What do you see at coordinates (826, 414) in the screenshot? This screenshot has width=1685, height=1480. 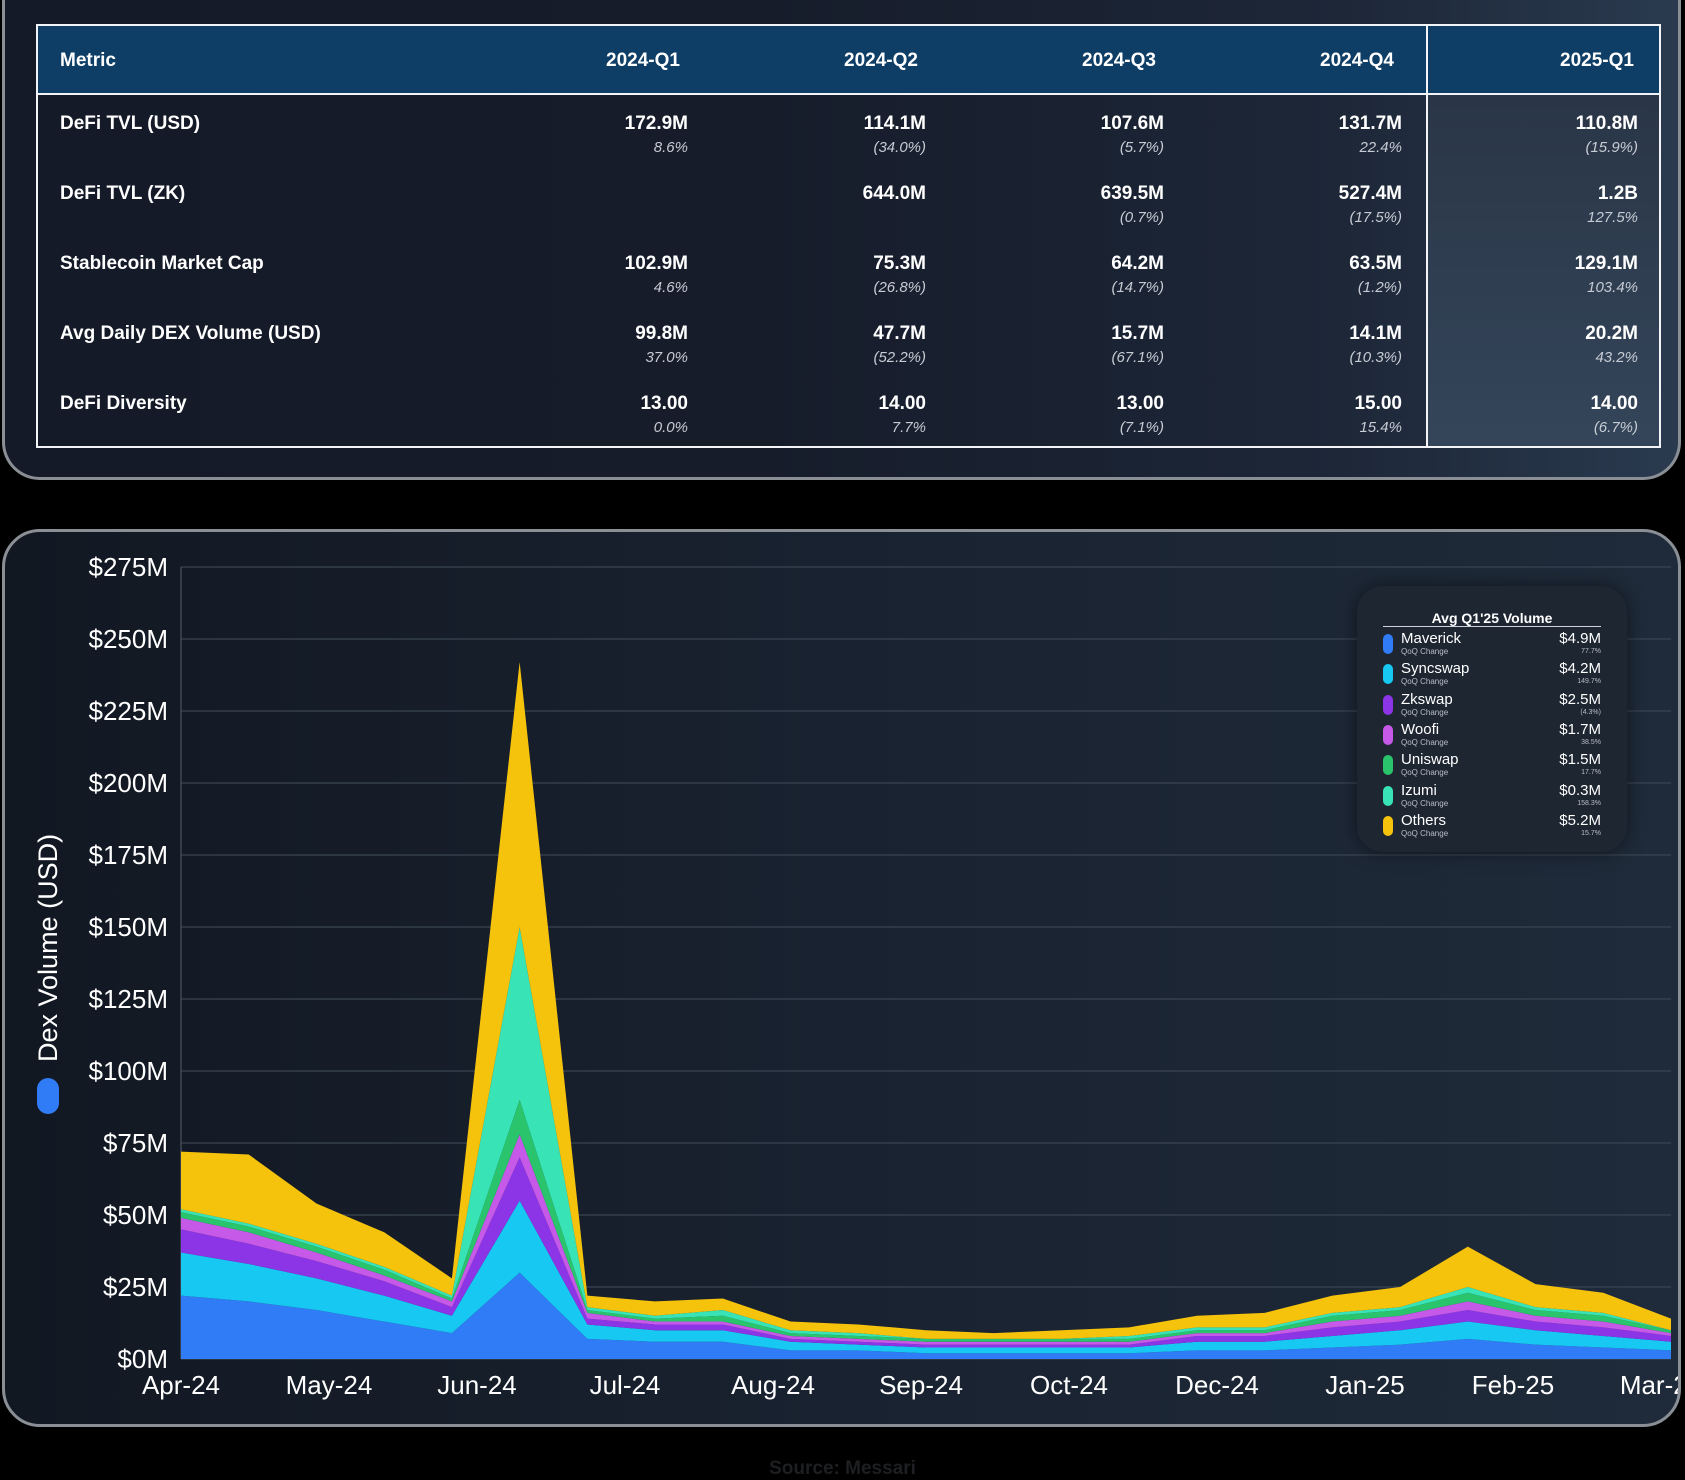 I see `table-cell: 14.00 7.7%` at bounding box center [826, 414].